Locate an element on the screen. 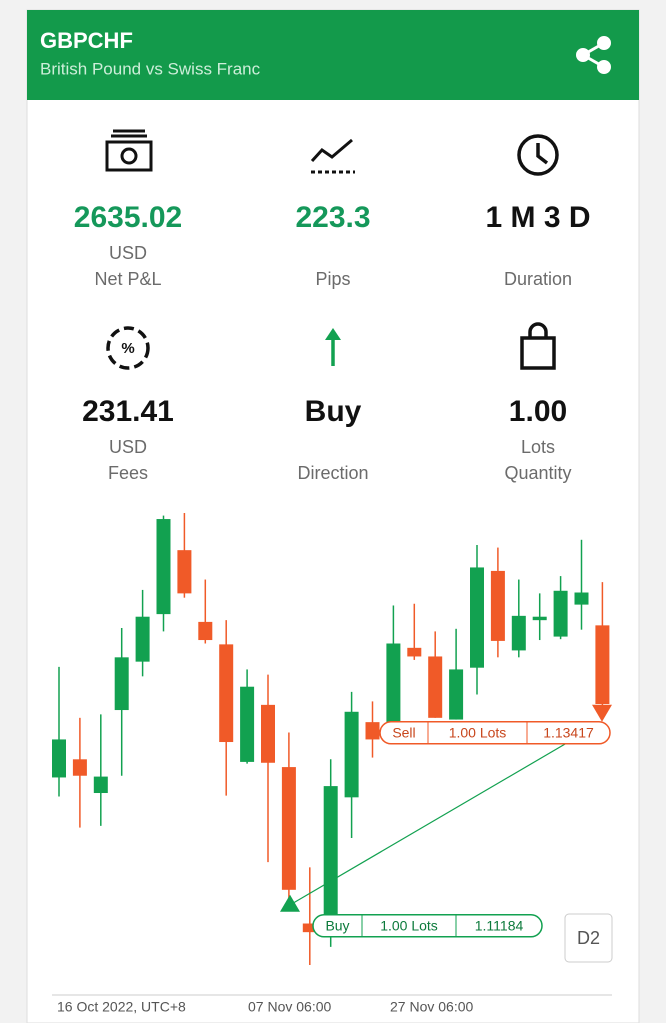 This screenshot has width=666, height=1023. entry-marker is located at coordinates (290, 903).